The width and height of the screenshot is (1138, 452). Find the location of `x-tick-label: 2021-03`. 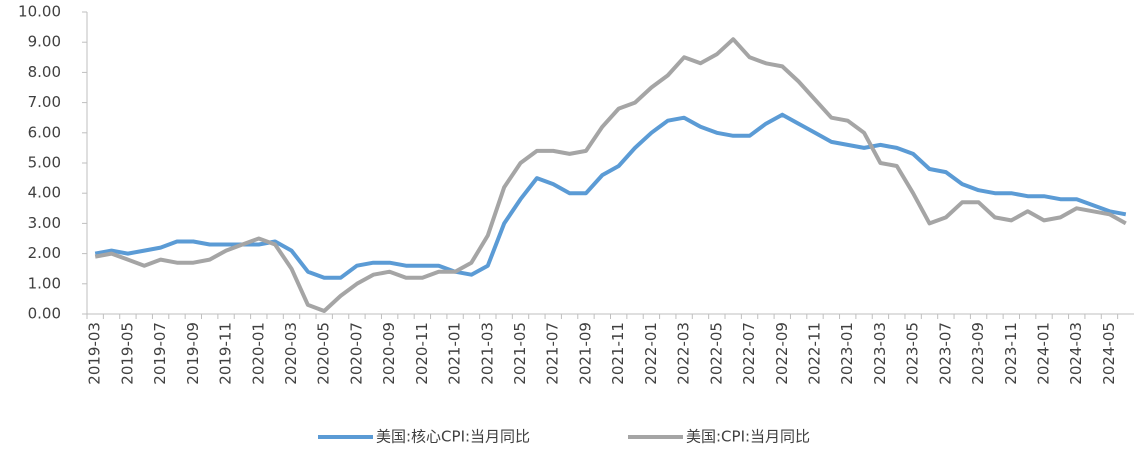

x-tick-label: 2021-03 is located at coordinates (487, 353).